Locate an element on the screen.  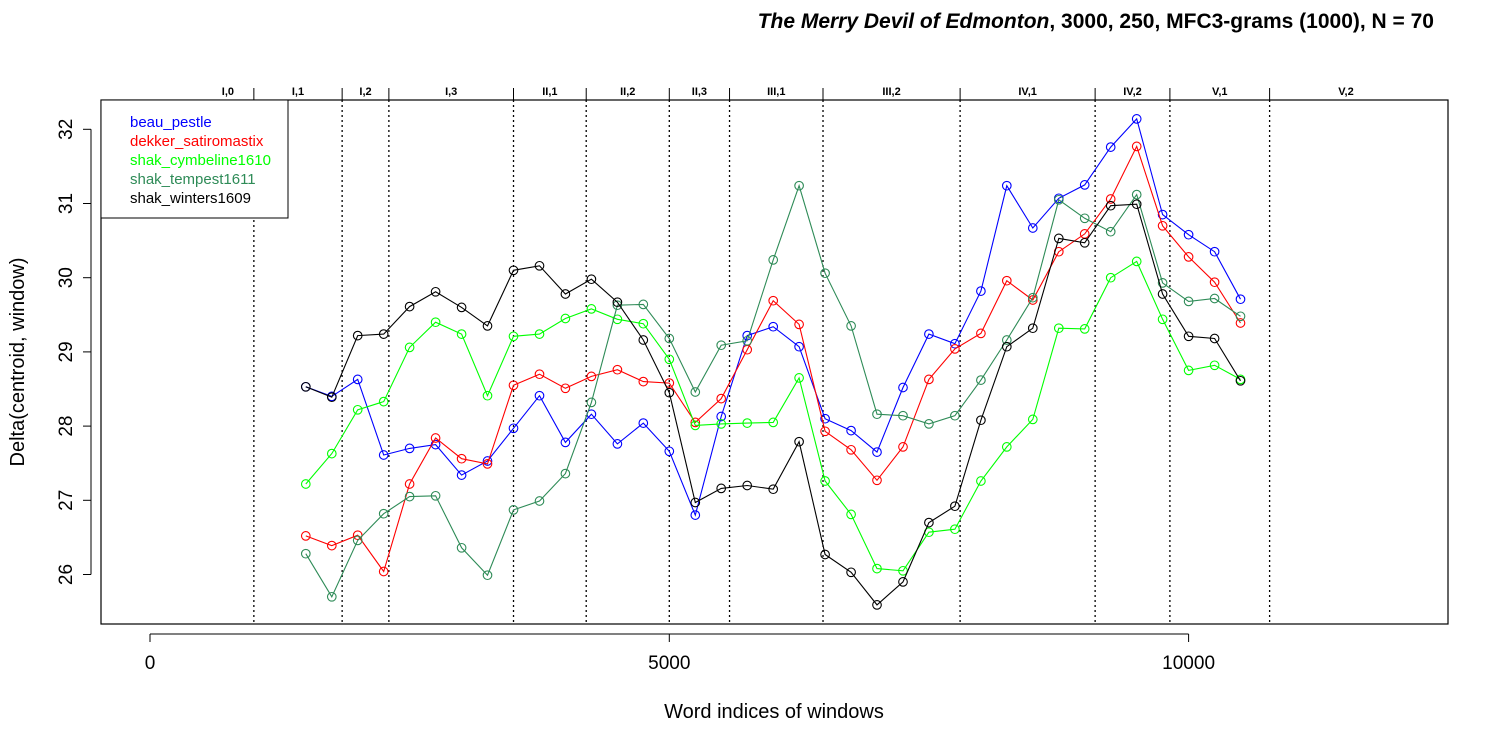
y-tick-label: 32 is located at coordinates (66, 129).